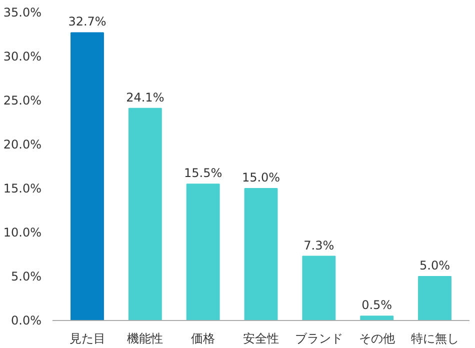 The image size is (475, 348). I want to click on x-tick-label: その他, so click(376, 339).